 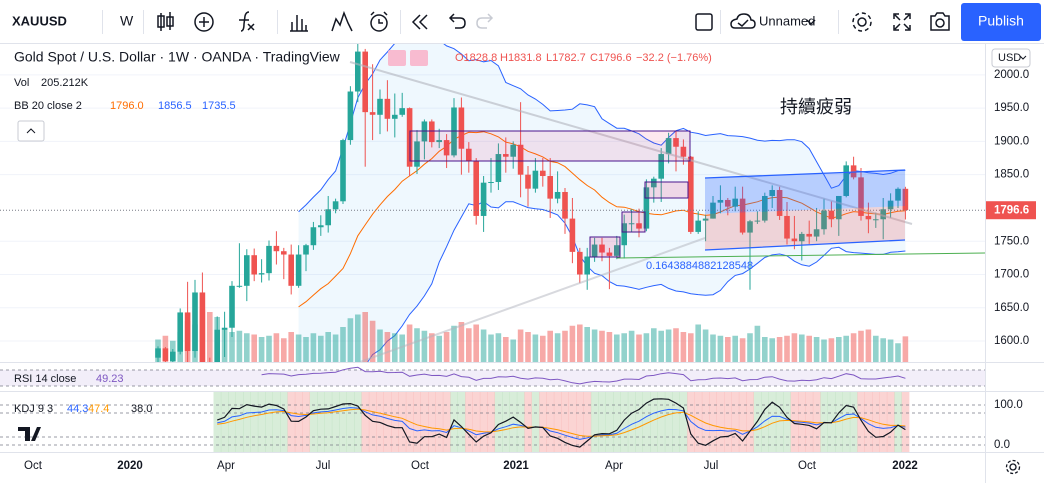 I want to click on volume-label: Vol, so click(x=21, y=83).